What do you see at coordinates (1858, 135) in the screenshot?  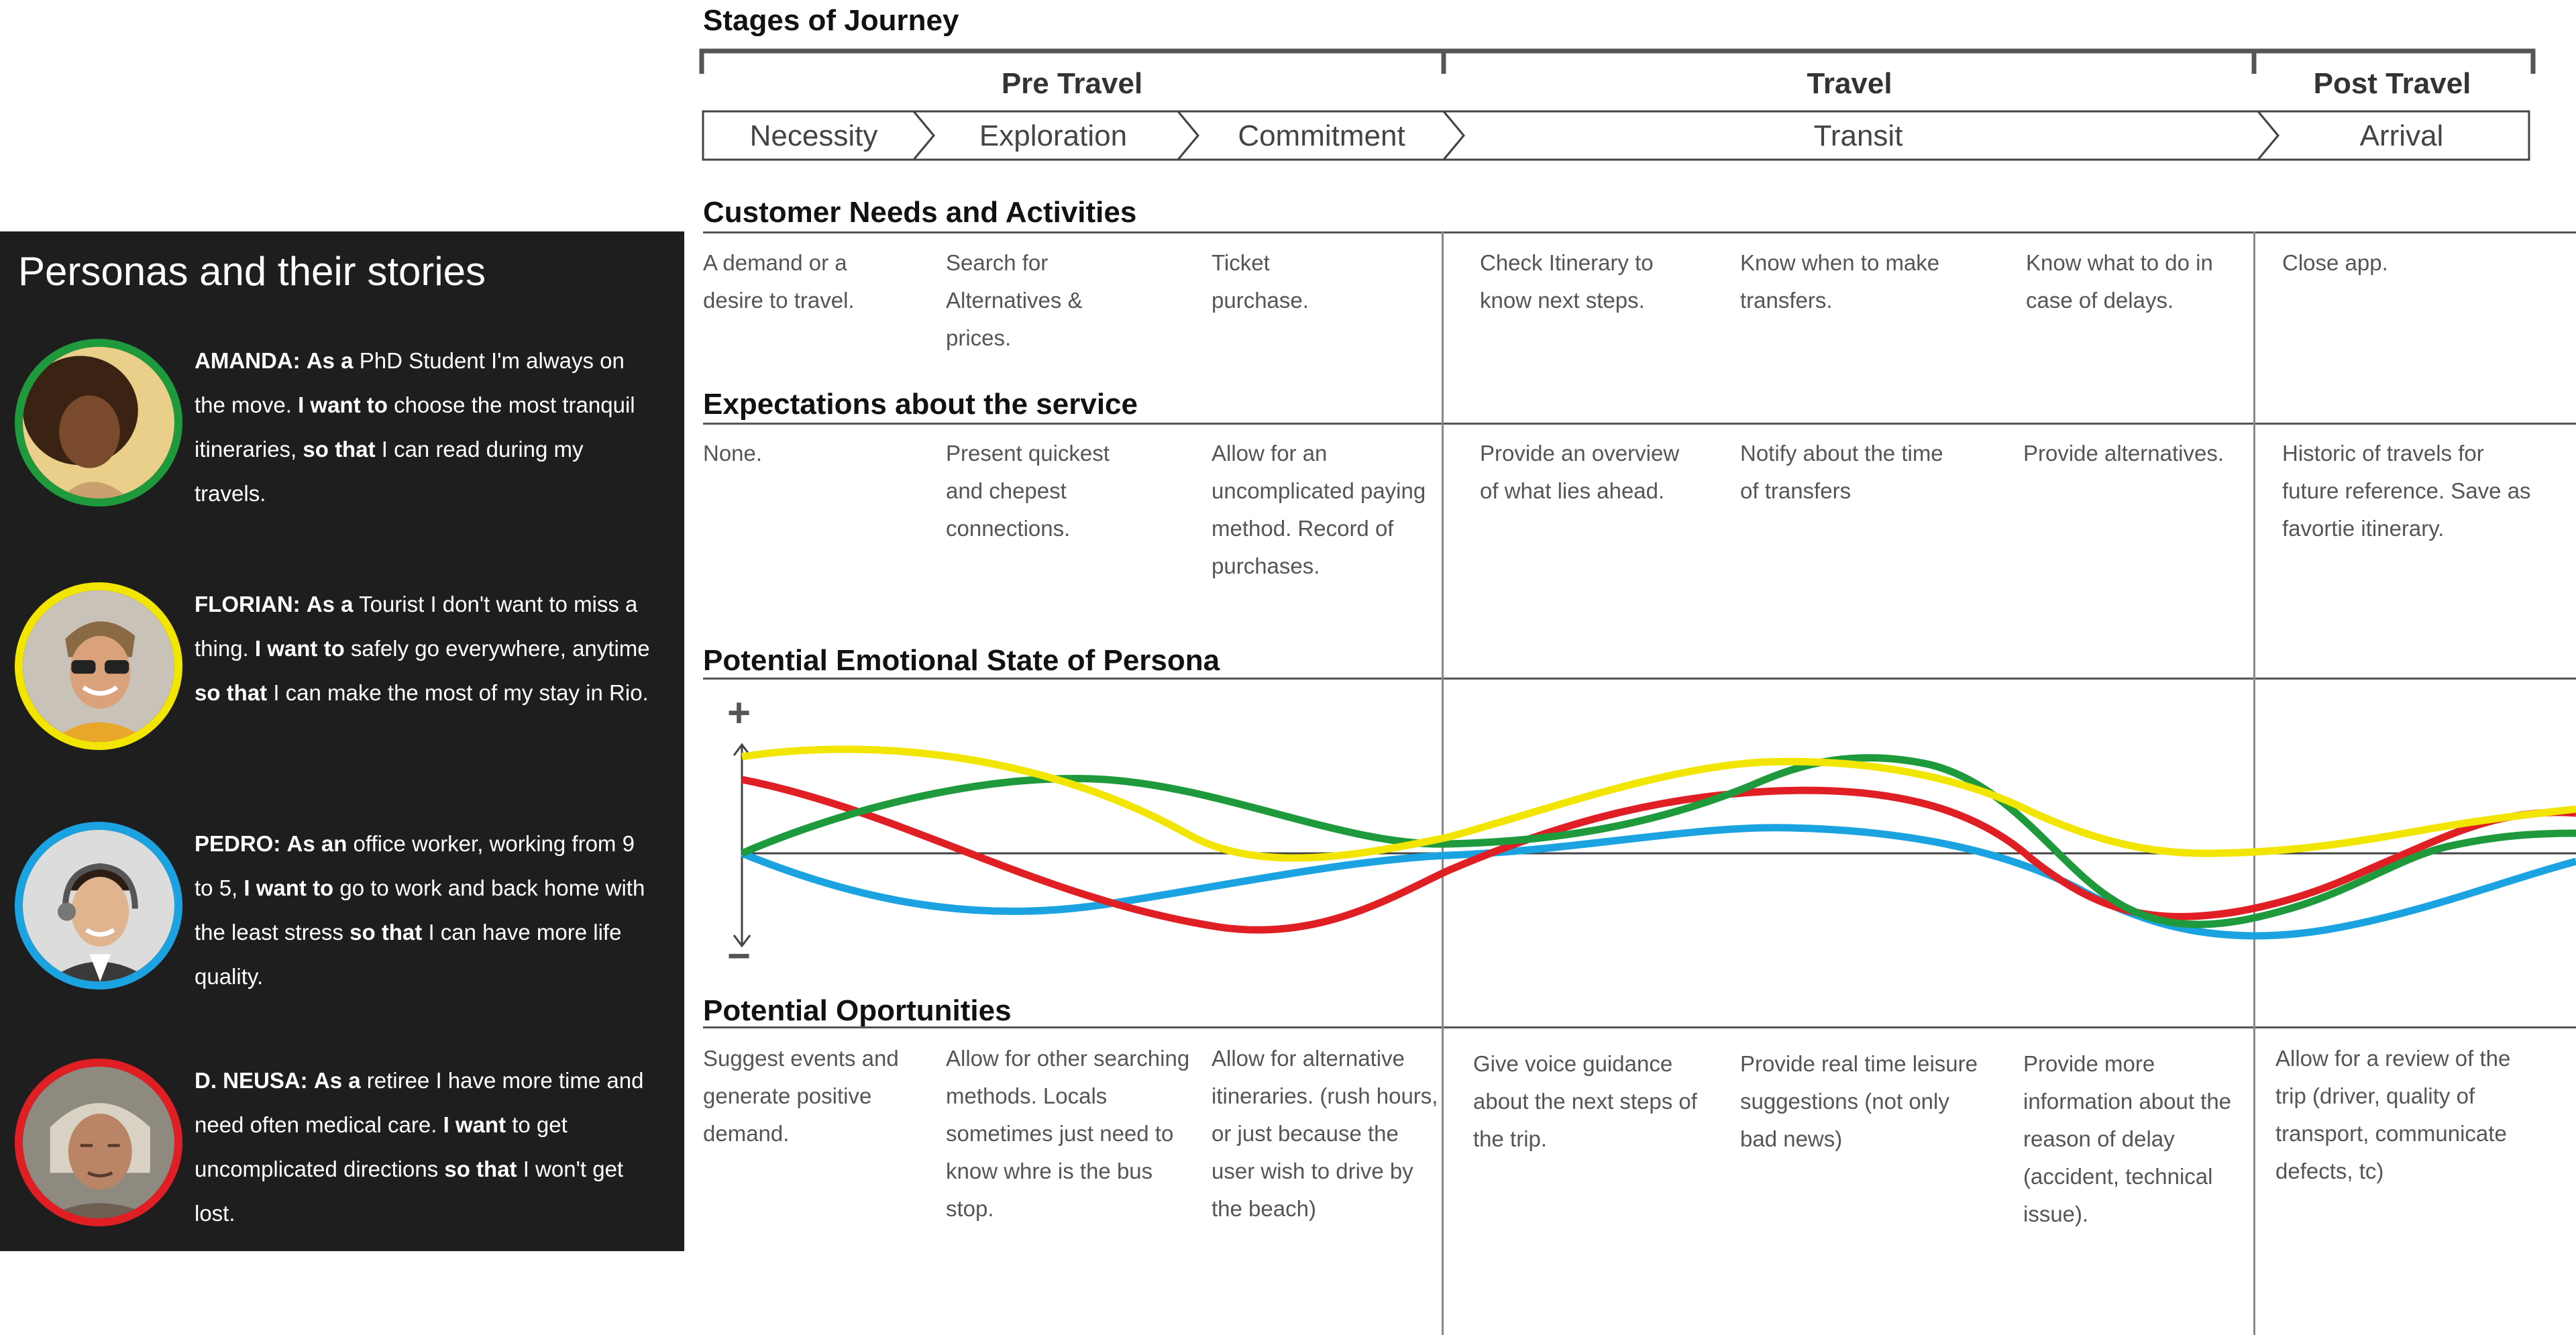 I see `stage-transit: Transit` at bounding box center [1858, 135].